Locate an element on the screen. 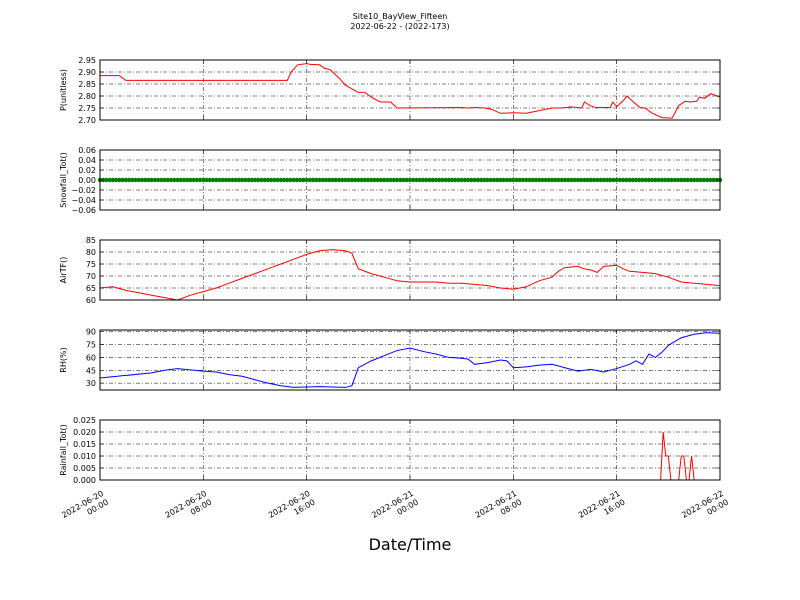  y-tick-label: 2.90 is located at coordinates (87, 72).